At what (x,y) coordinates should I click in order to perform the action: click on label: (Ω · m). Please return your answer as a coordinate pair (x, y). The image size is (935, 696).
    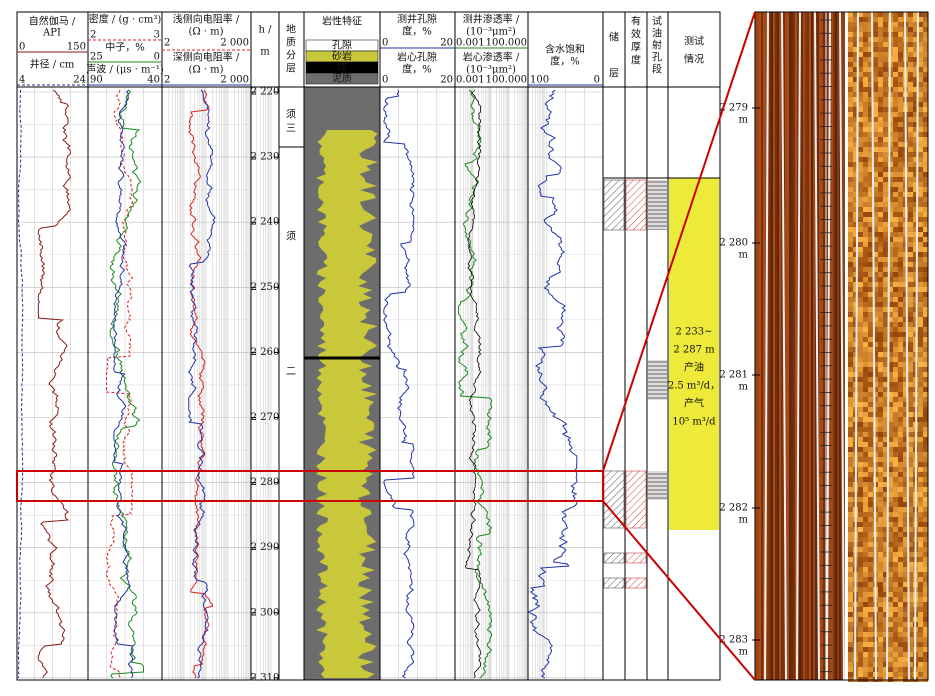
    Looking at the image, I should click on (205, 32).